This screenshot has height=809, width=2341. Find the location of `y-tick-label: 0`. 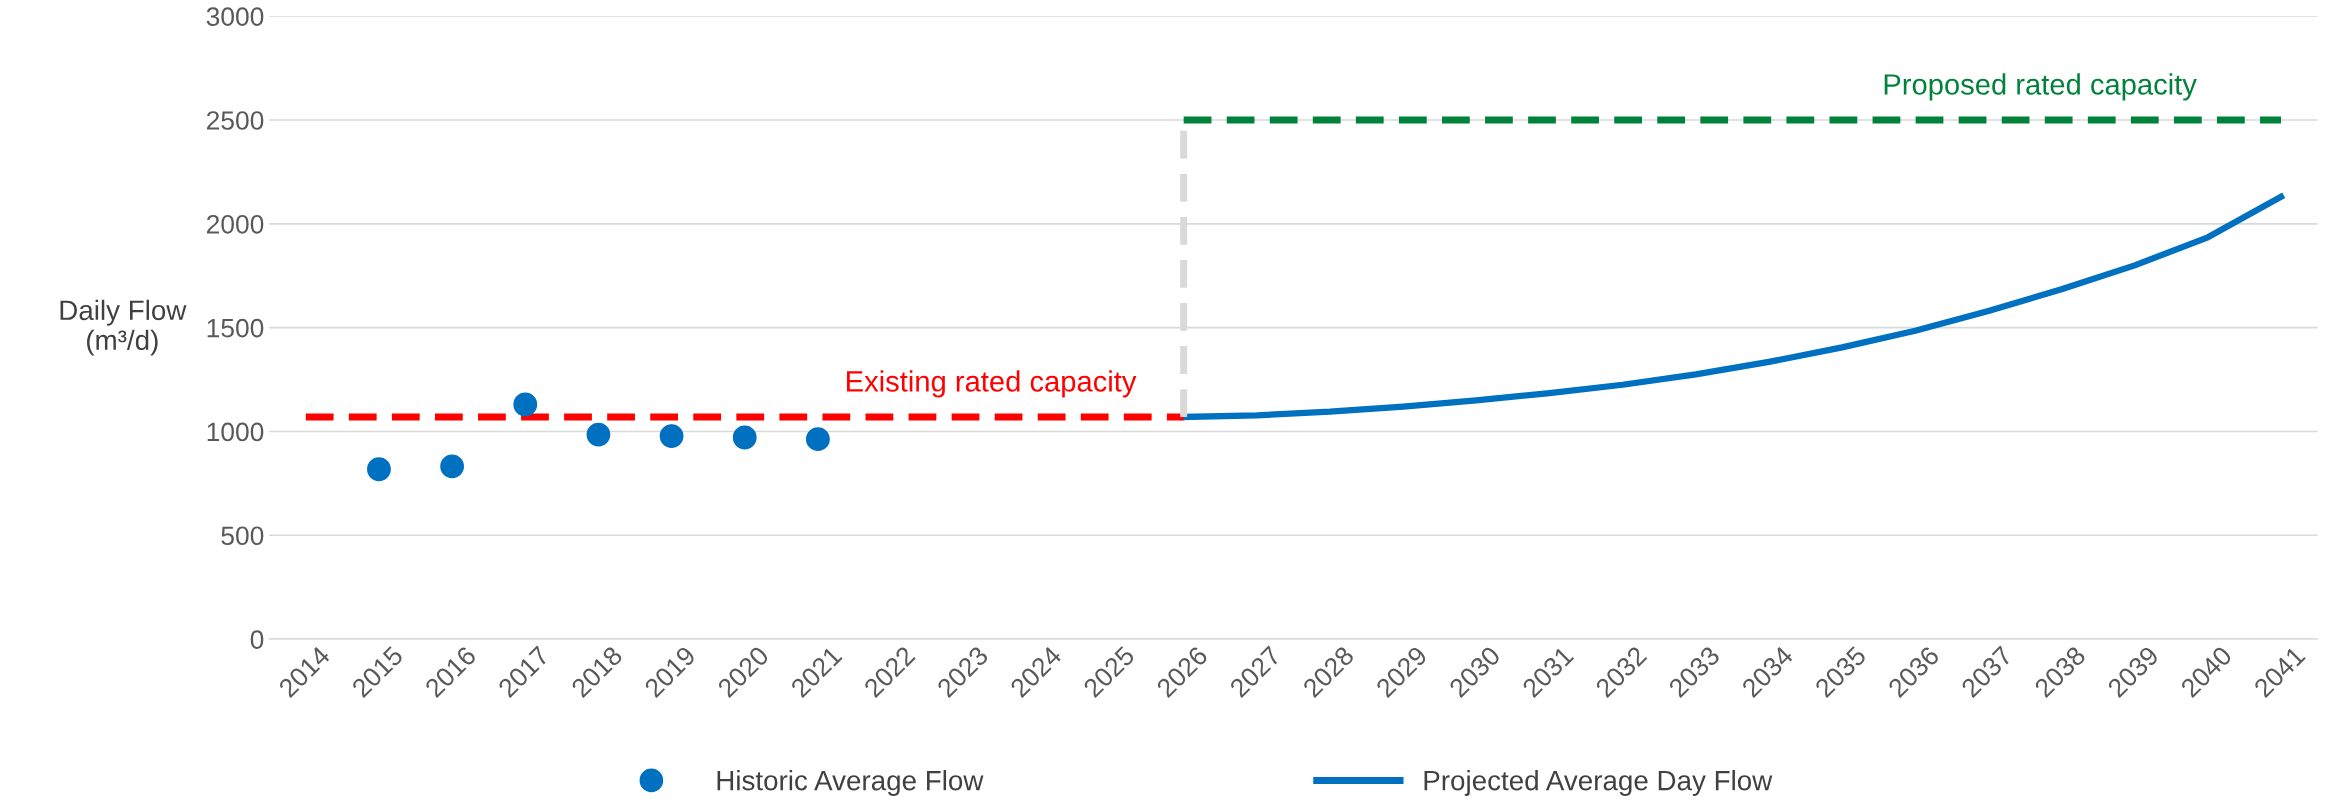

y-tick-label: 0 is located at coordinates (257, 639).